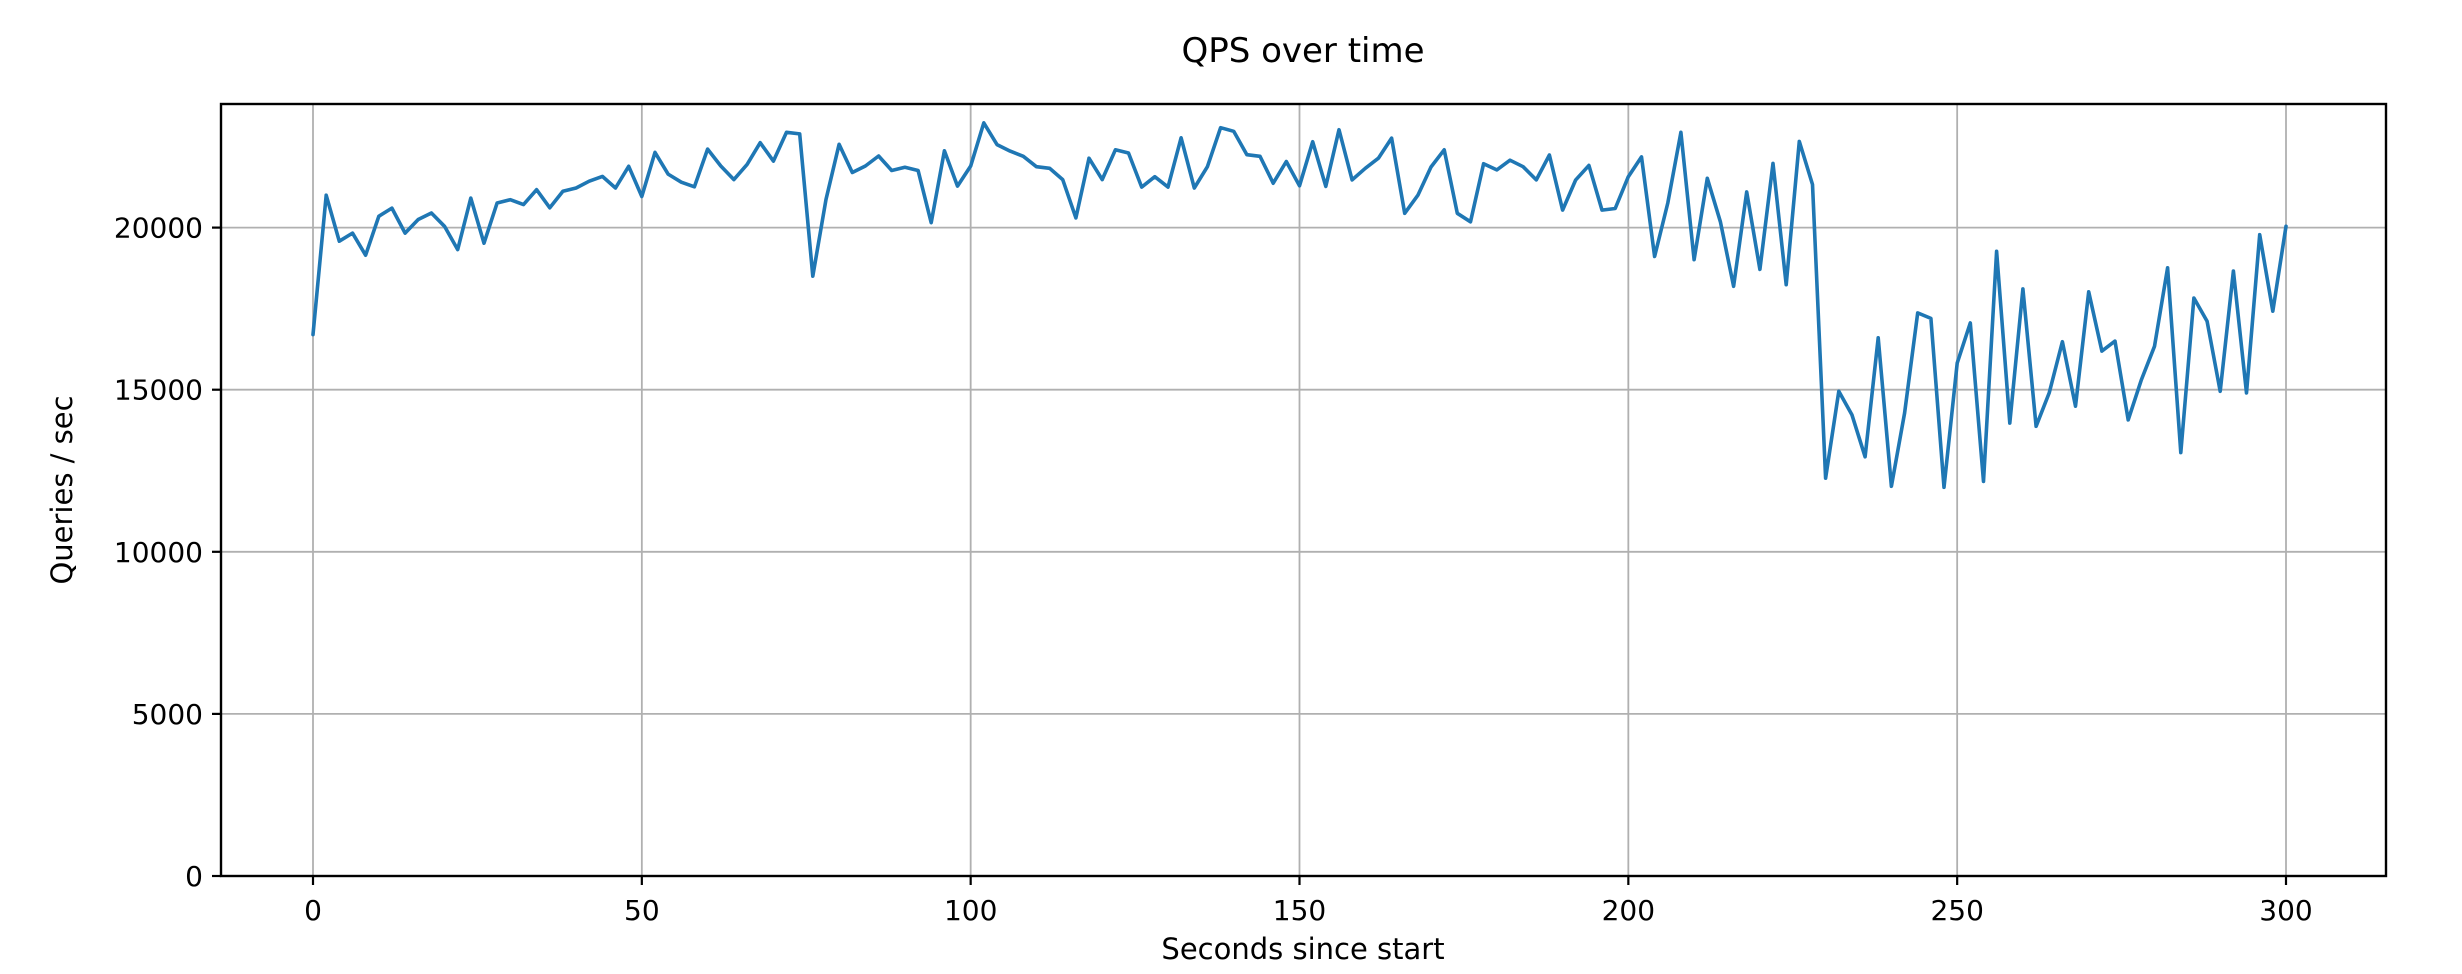  I want to click on x-tick-label: 300, so click(2285, 910).